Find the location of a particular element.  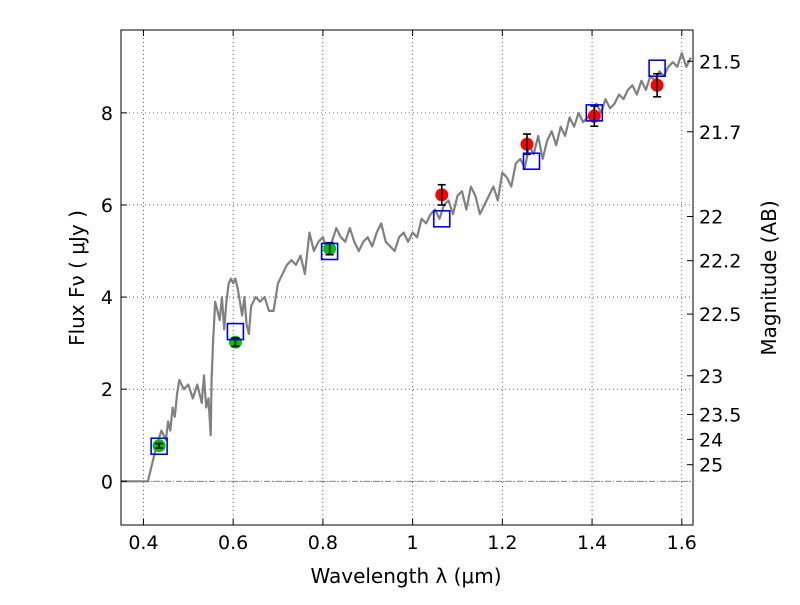

magnitude-tick-label: 23 is located at coordinates (711, 377).